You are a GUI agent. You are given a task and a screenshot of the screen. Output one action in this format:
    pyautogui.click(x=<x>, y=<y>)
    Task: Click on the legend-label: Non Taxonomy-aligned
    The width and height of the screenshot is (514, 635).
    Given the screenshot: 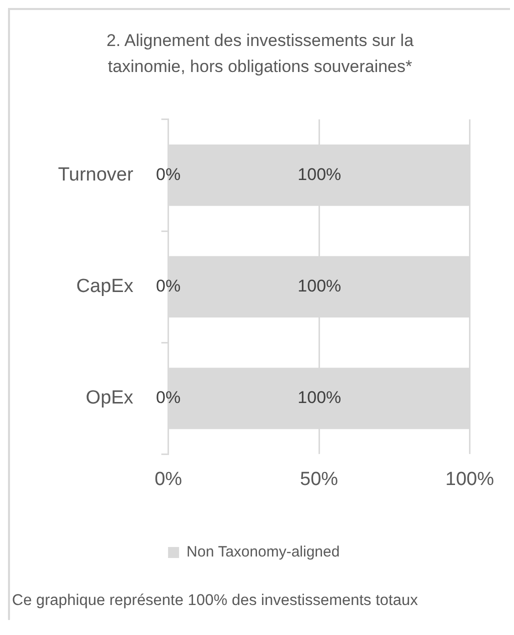 What is the action you would take?
    pyautogui.click(x=263, y=552)
    